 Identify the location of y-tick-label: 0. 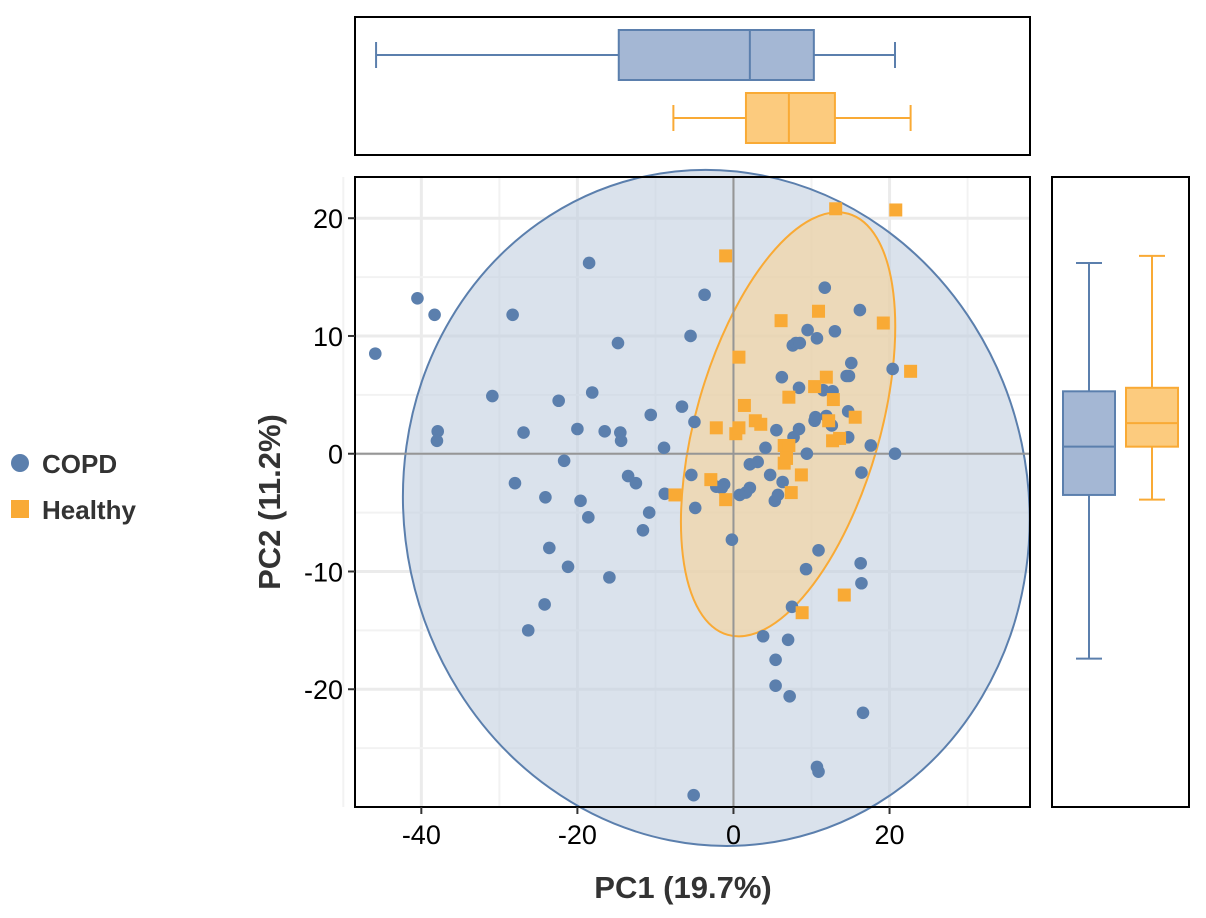
(335, 455).